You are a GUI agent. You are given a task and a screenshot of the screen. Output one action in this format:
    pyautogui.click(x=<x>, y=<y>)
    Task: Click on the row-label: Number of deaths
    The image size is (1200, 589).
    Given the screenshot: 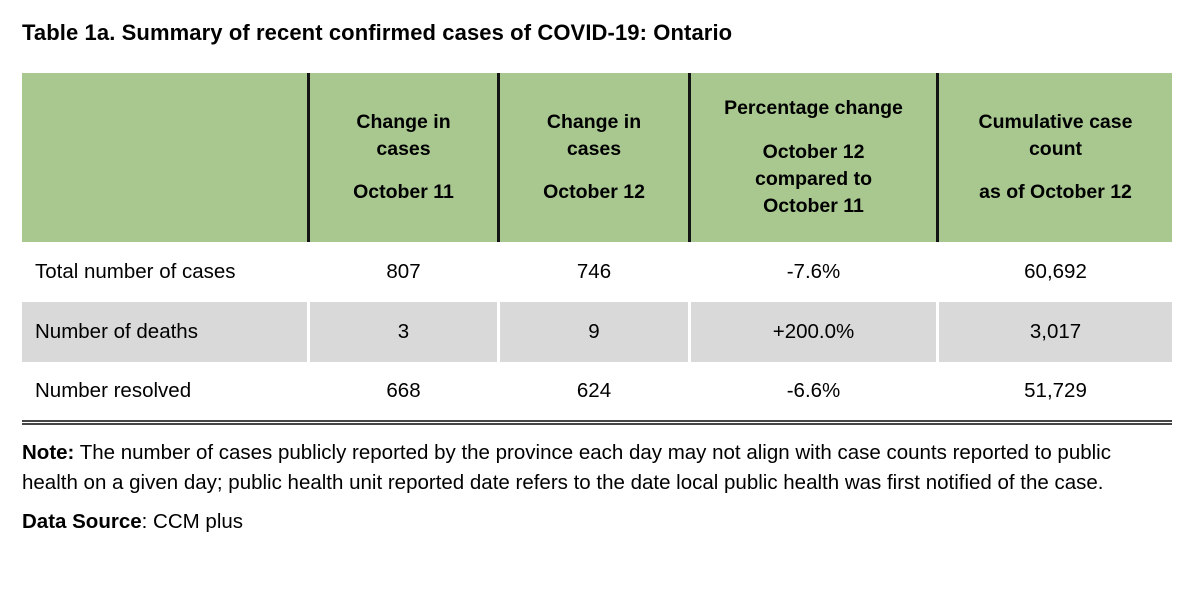 What is the action you would take?
    pyautogui.click(x=164, y=332)
    